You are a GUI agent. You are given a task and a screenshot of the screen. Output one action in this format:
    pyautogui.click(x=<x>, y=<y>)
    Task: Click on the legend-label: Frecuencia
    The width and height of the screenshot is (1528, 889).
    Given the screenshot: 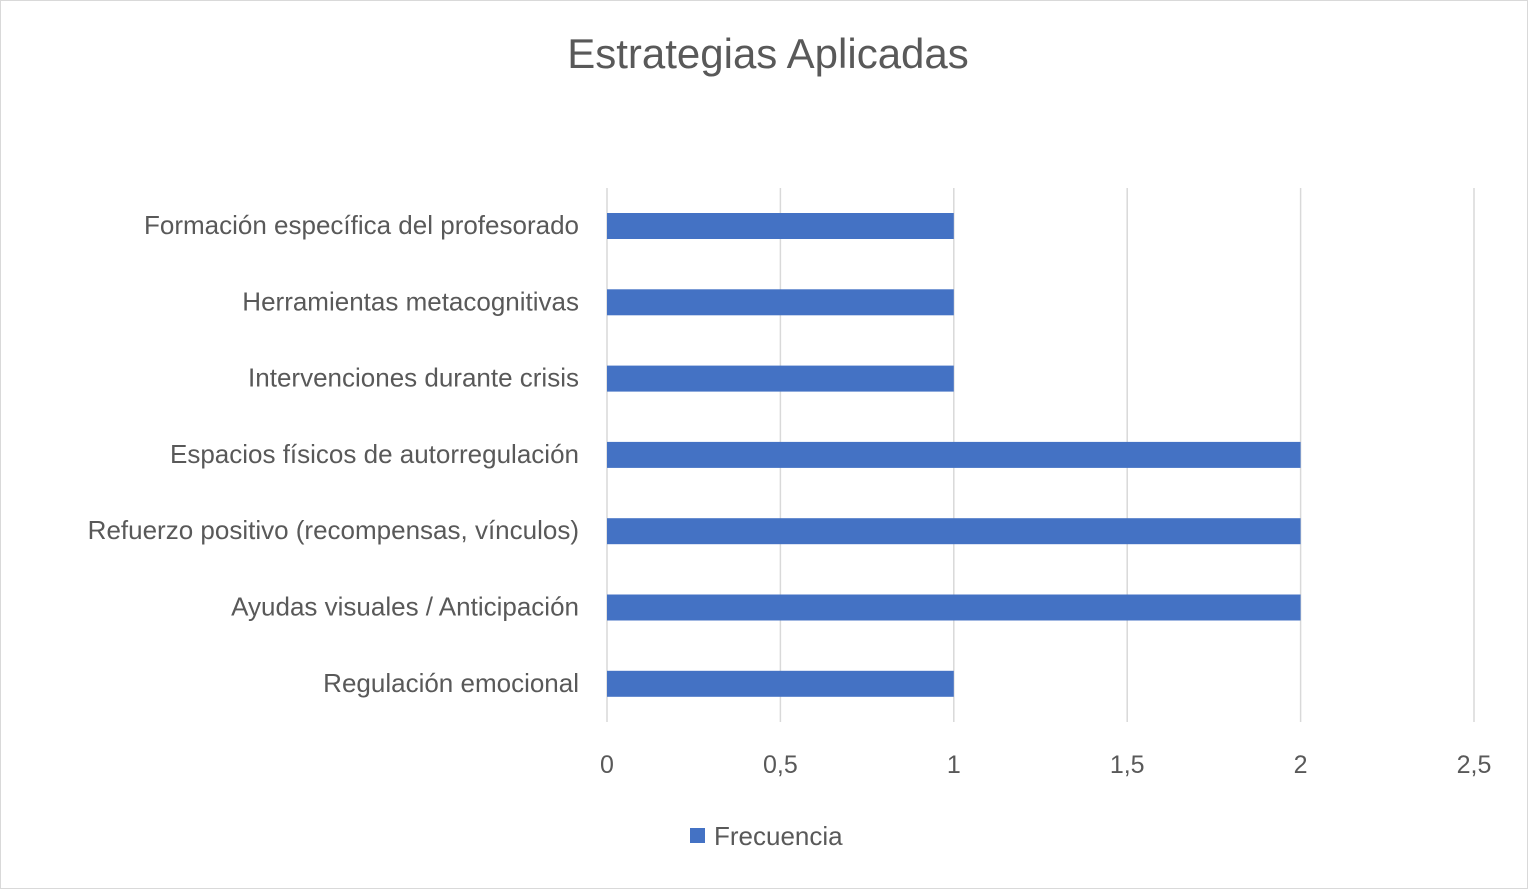 What is the action you would take?
    pyautogui.click(x=778, y=836)
    